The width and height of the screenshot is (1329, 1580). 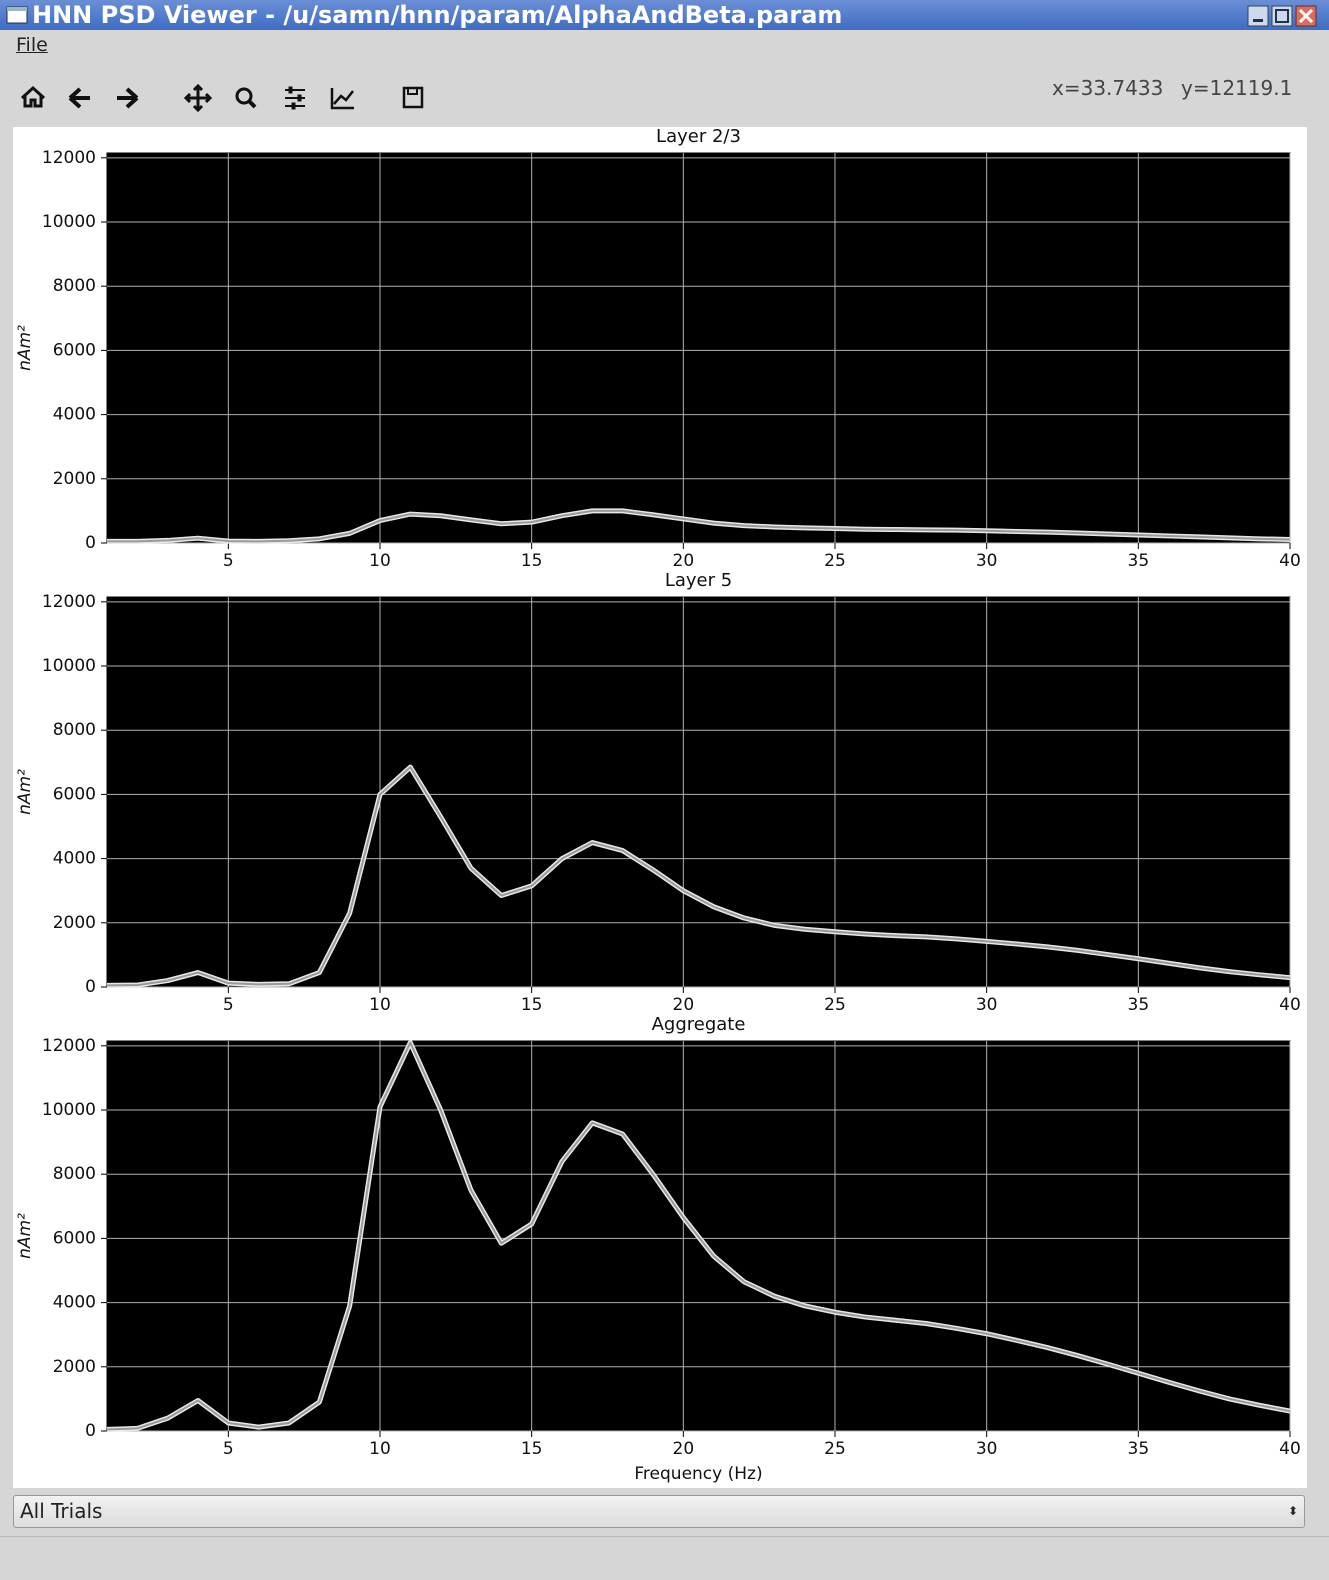 I want to click on coord-y: y=12119.1, so click(x=1237, y=88).